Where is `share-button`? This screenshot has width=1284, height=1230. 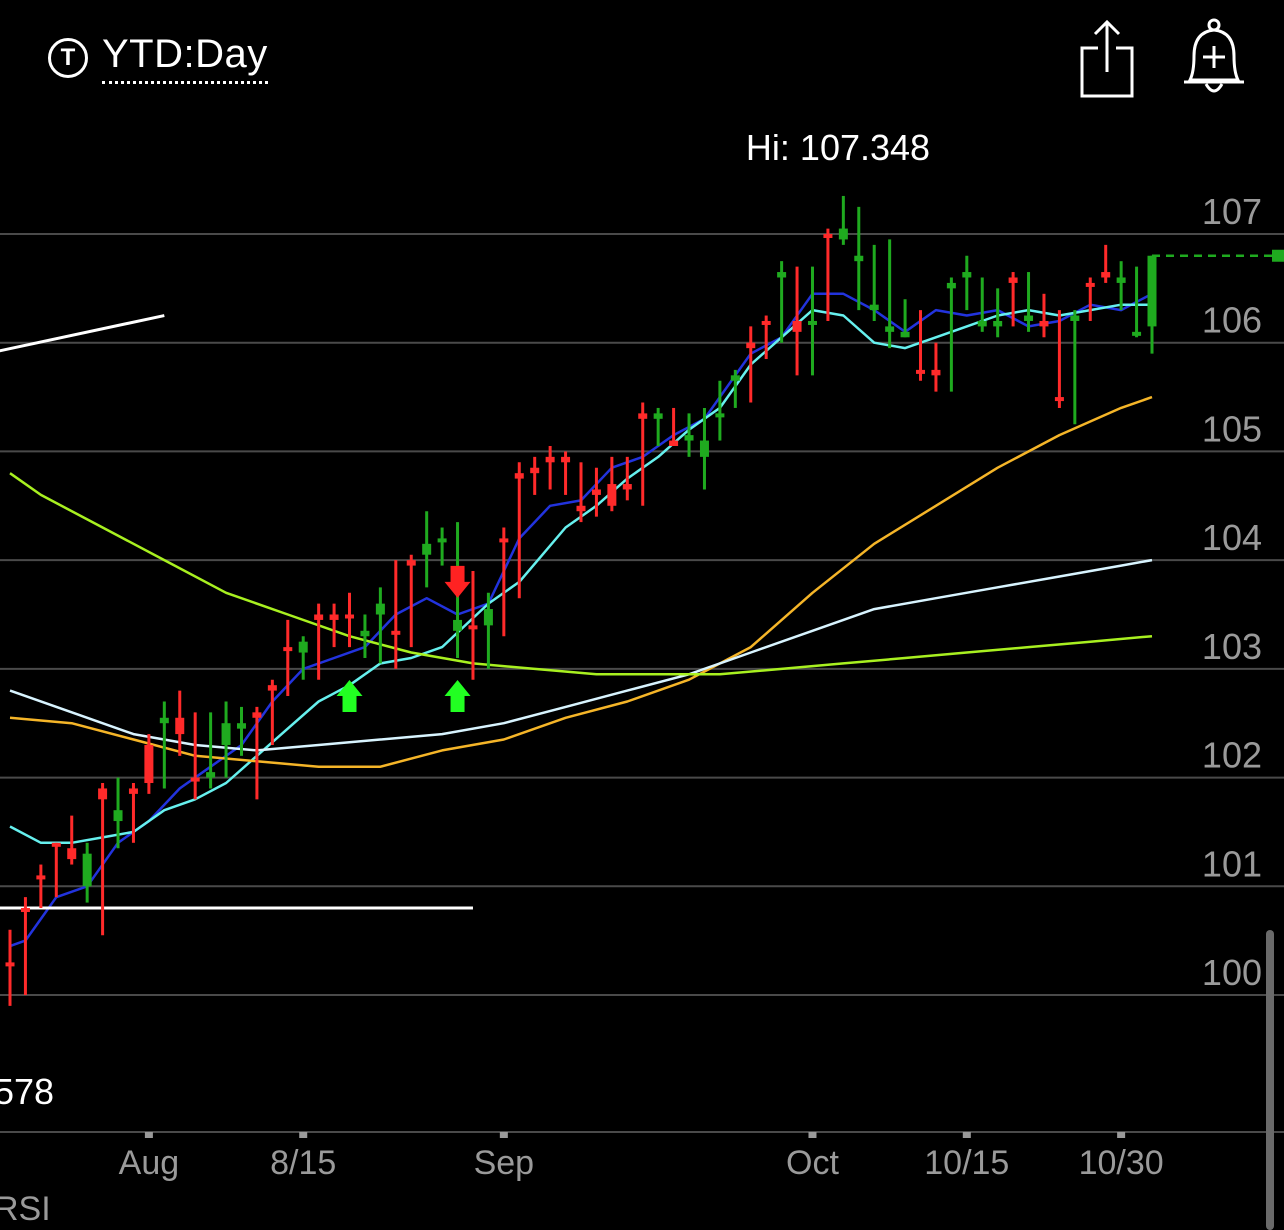 share-button is located at coordinates (1108, 59).